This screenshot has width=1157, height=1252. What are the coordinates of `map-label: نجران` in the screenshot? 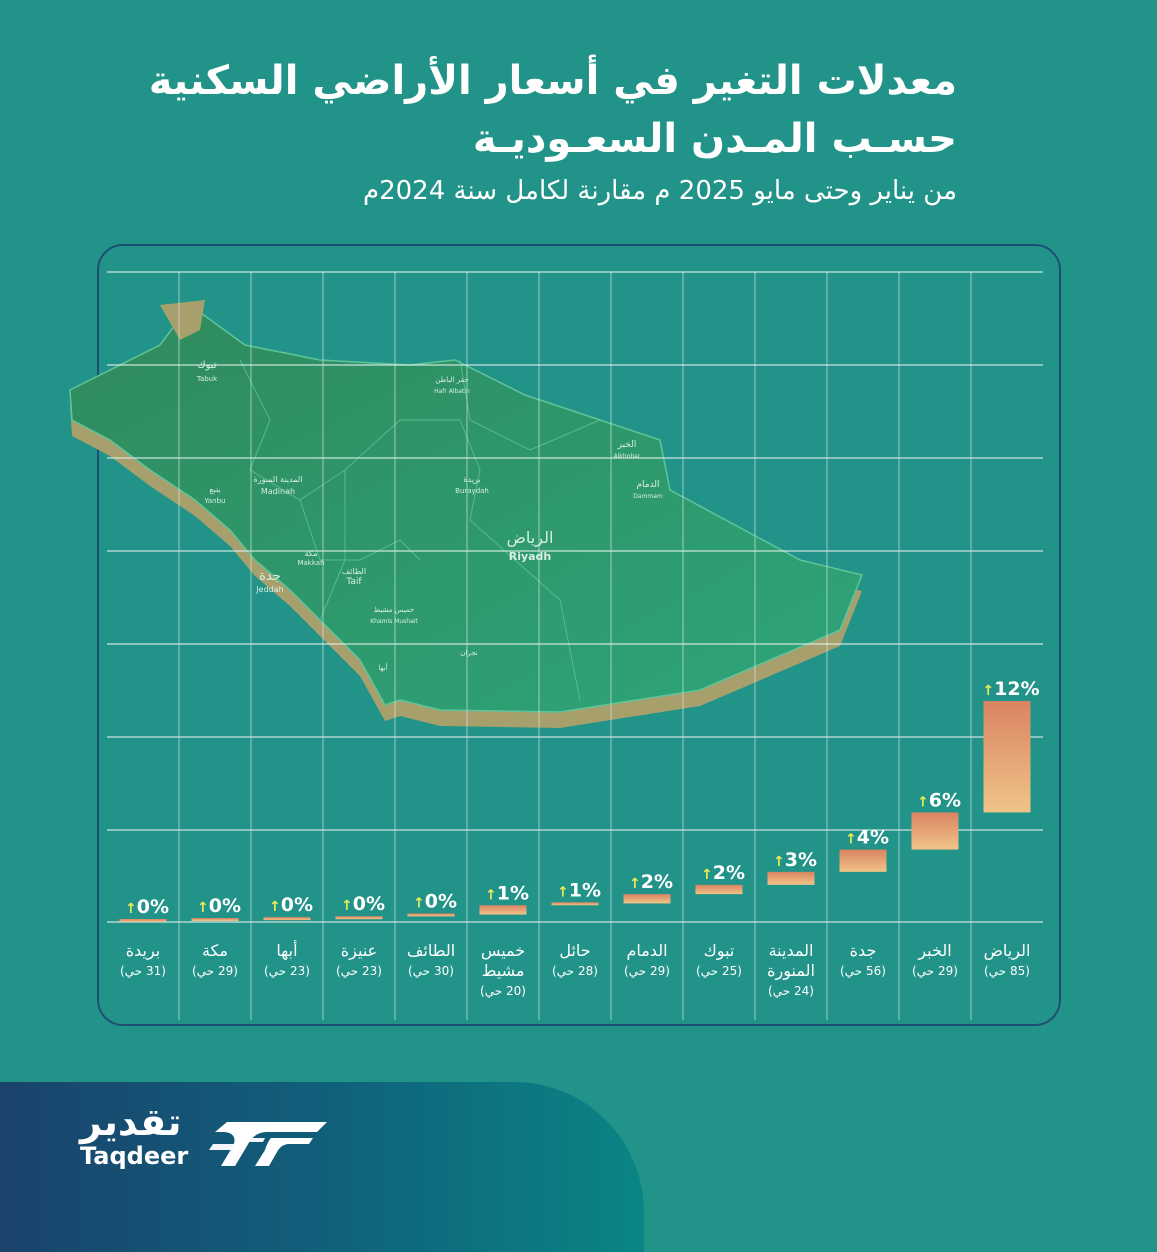 It's located at (468, 653).